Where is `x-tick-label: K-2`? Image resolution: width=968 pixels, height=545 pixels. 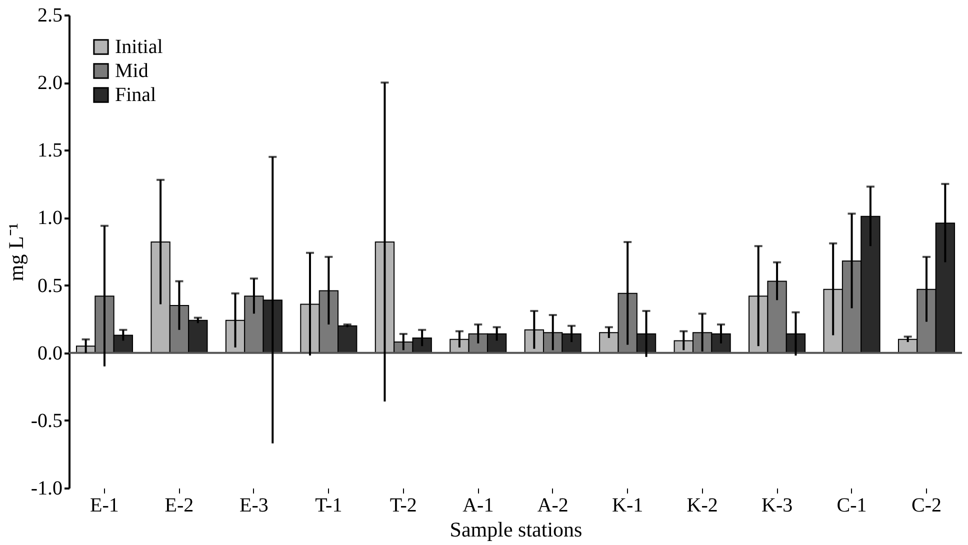 x-tick-label: K-2 is located at coordinates (702, 505).